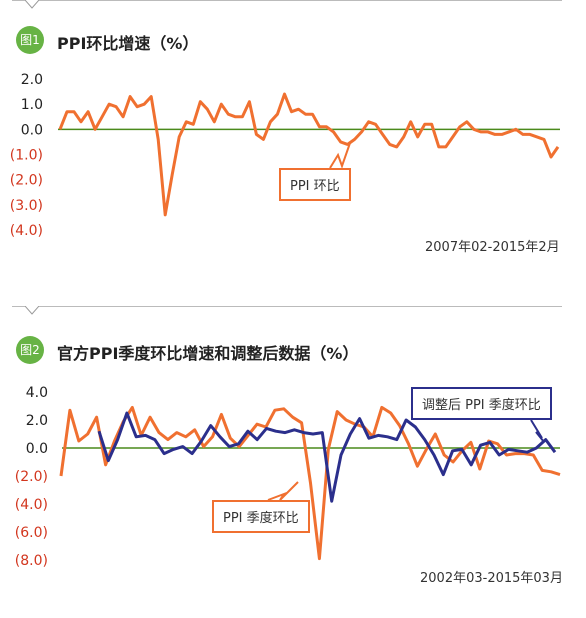 This screenshot has height=618, width=586. I want to click on date-range-1: 2007年02-2015年2月, so click(492, 247).